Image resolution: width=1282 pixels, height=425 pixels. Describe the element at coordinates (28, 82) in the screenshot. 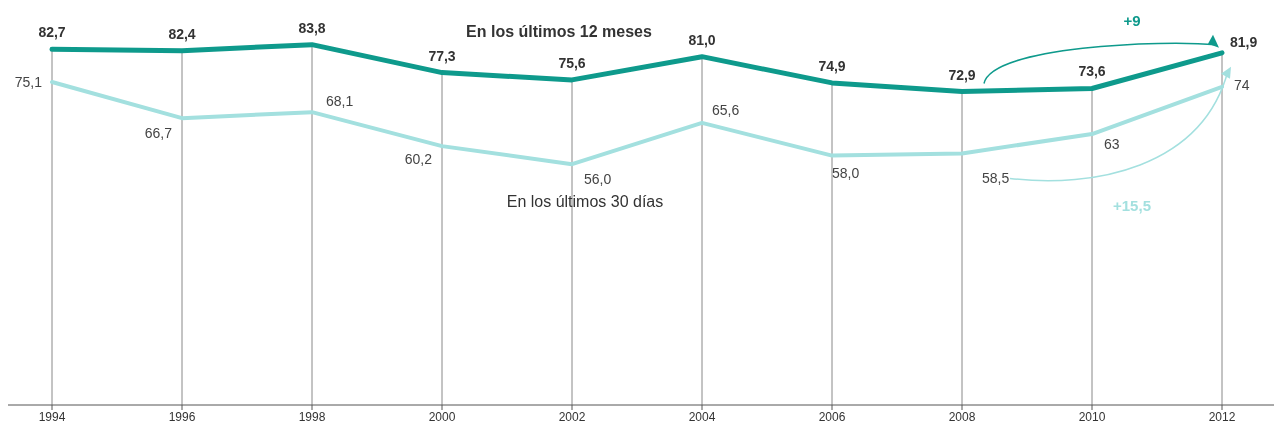

I see `data-label: 75,1` at that location.